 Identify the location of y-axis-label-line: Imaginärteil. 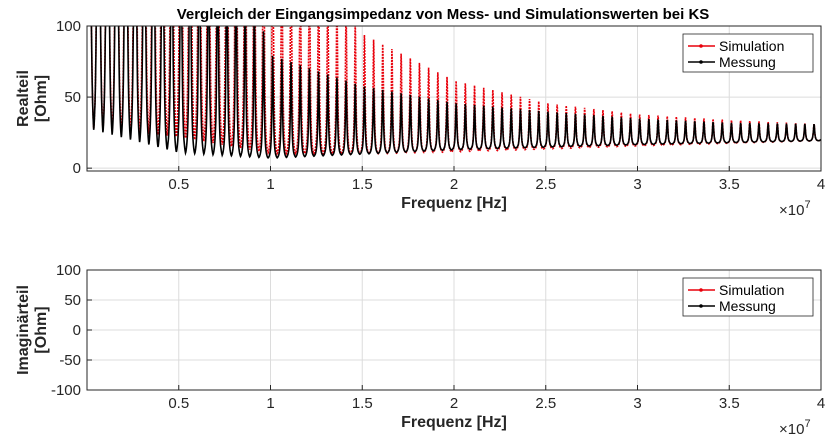
(23, 330).